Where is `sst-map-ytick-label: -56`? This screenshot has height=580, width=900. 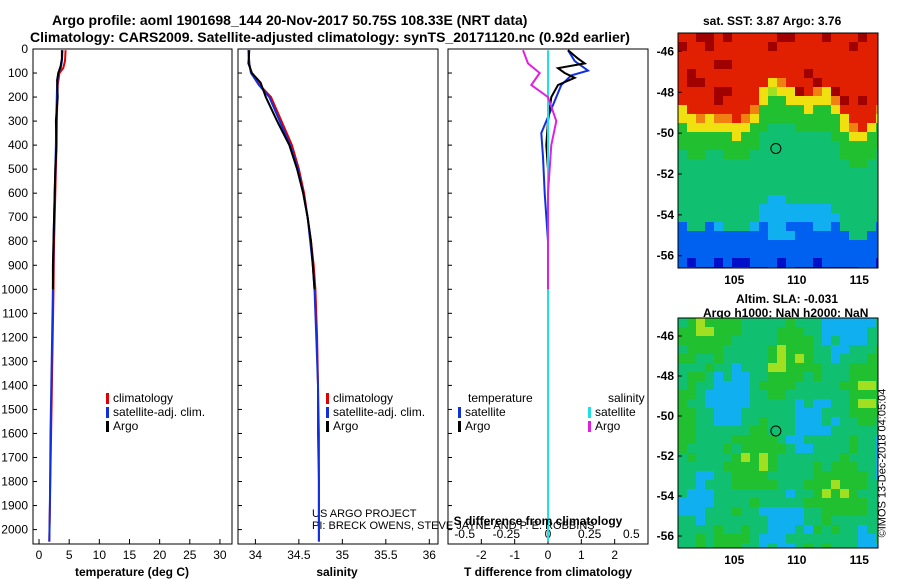
sst-map-ytick-label: -56 is located at coordinates (666, 256).